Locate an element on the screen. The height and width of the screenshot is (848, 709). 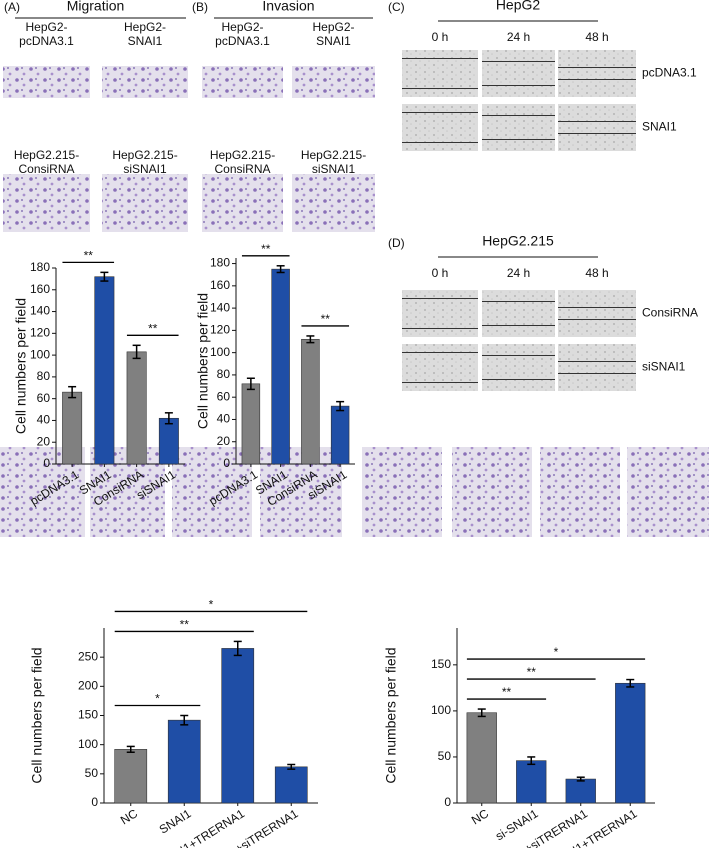
row-label: SNAI1 is located at coordinates (659, 127).